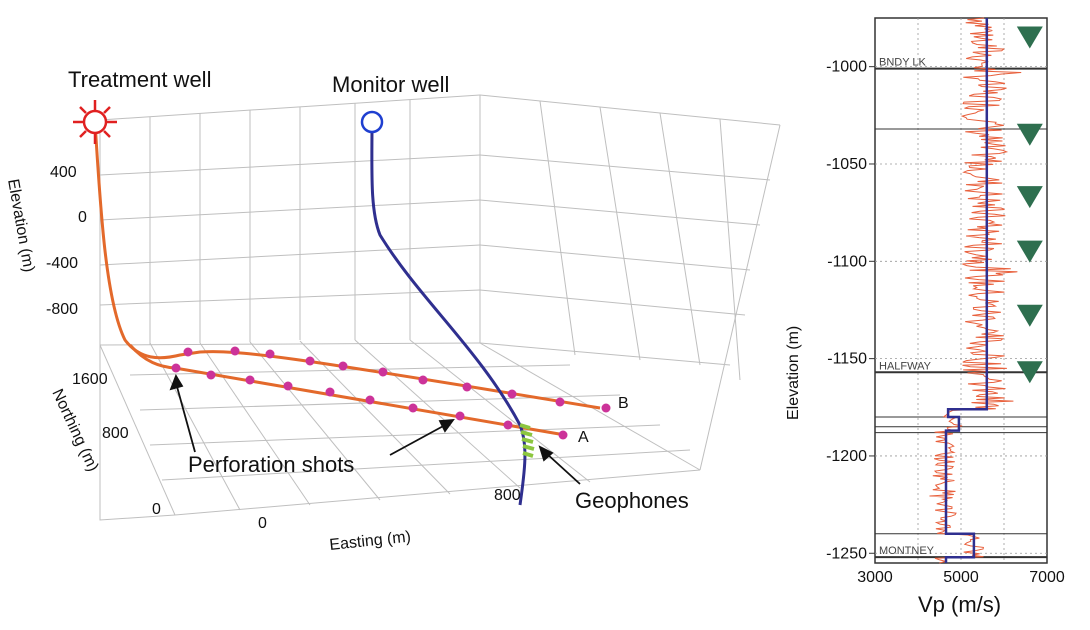  I want to click on monitor-well-path, so click(448, 314).